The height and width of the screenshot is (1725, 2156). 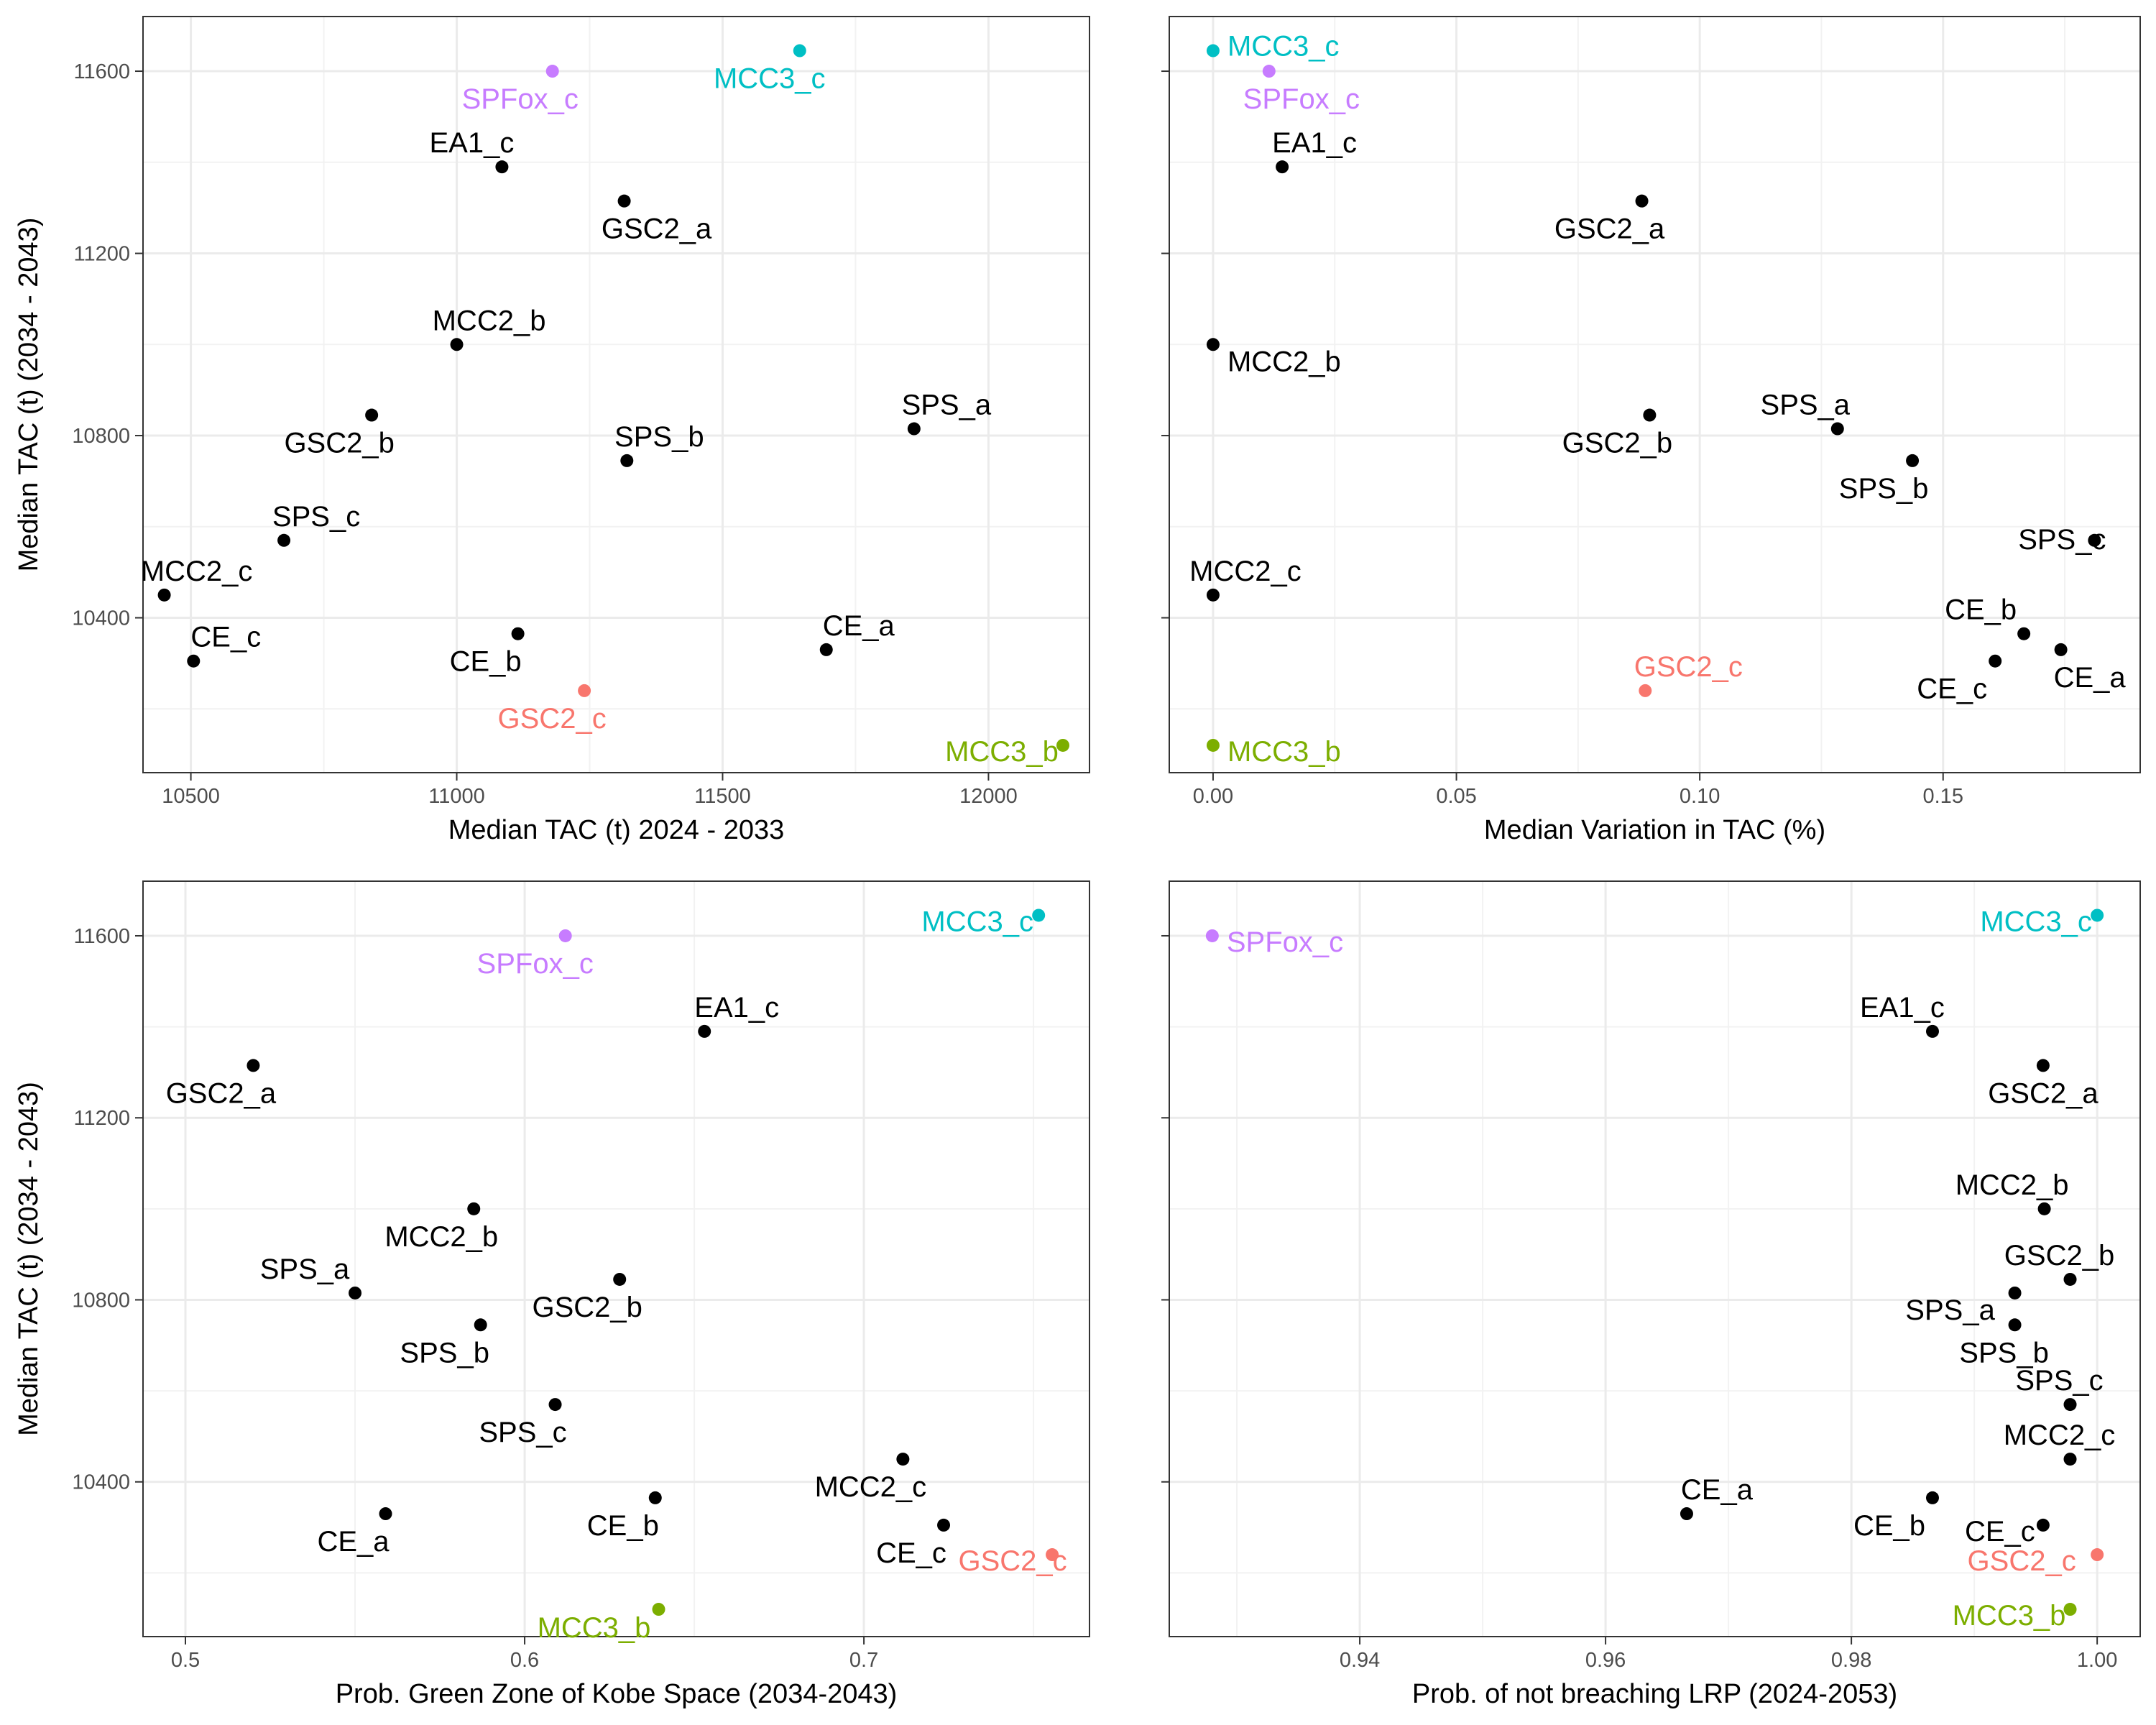 I want to click on x-tick-label: 11500, so click(x=723, y=796).